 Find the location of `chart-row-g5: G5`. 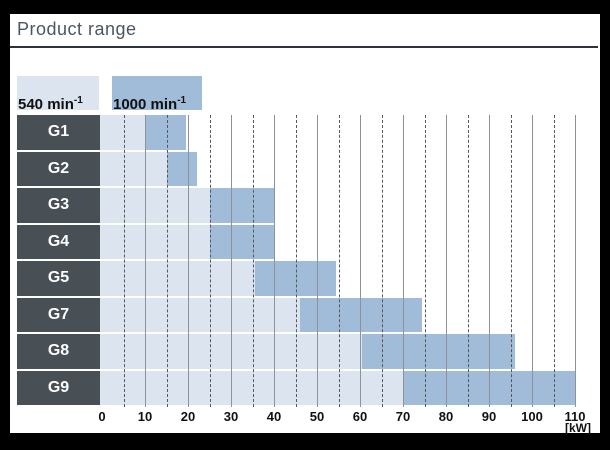

chart-row-g5: G5 is located at coordinates (305, 278).